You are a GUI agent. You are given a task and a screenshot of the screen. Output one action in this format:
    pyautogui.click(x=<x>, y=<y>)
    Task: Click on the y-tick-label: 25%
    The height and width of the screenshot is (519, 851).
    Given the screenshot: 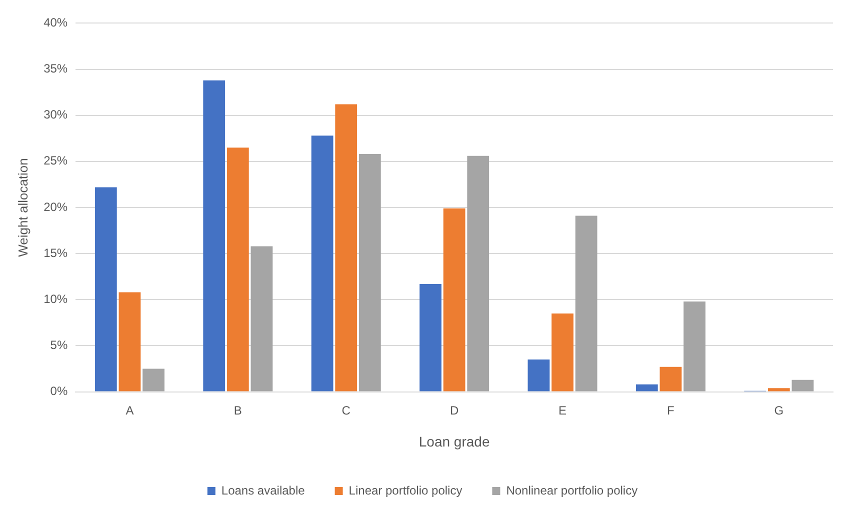 What is the action you would take?
    pyautogui.click(x=56, y=161)
    